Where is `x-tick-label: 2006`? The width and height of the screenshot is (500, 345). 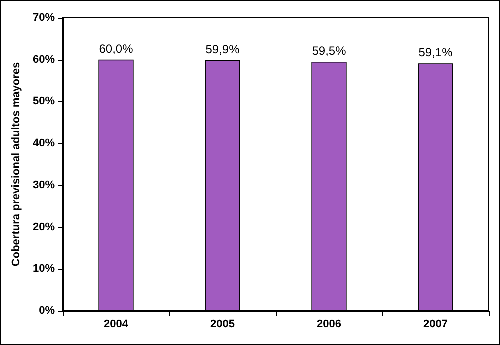 x-tick-label: 2006 is located at coordinates (329, 324).